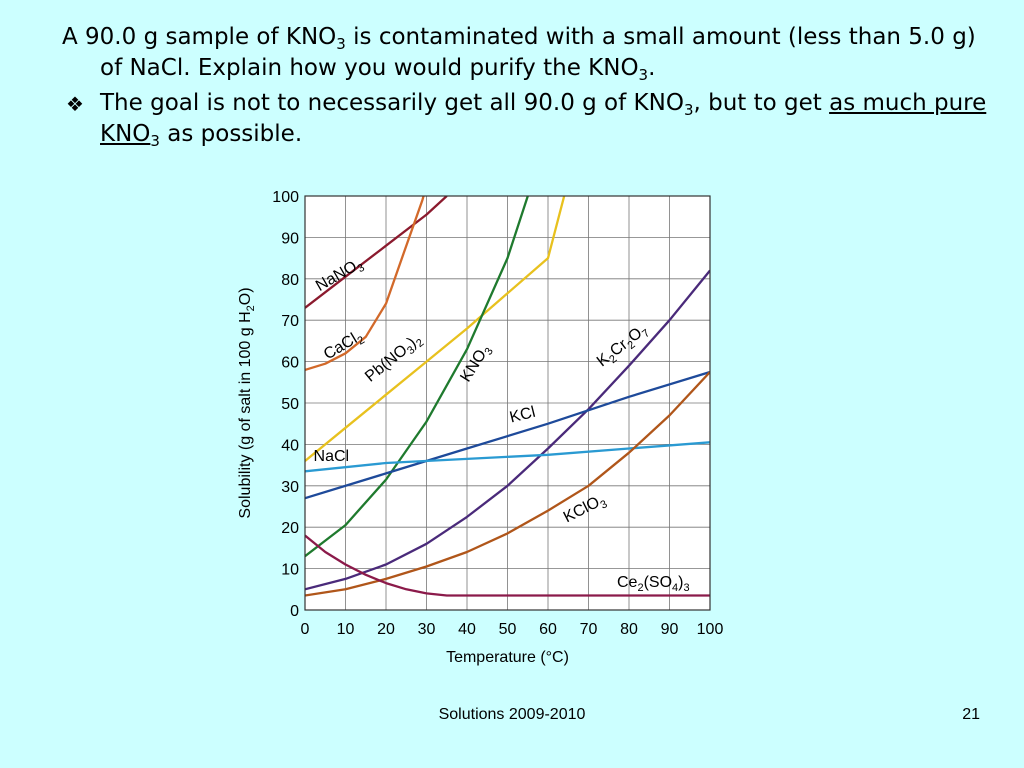 This screenshot has width=1024, height=768. I want to click on y-tick-label: 100, so click(285, 197).